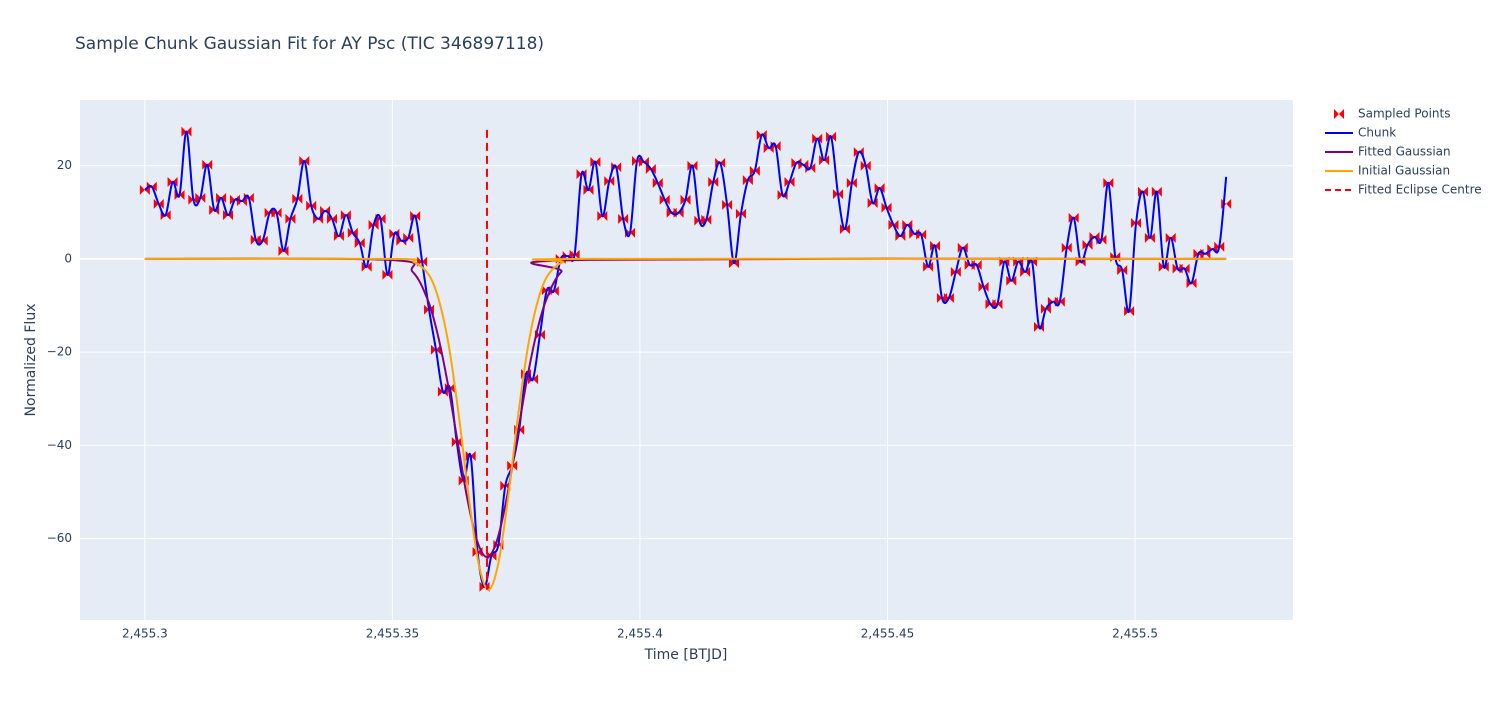 This screenshot has width=1500, height=704. What do you see at coordinates (686, 655) in the screenshot?
I see `x-axis-title: Time [BTJD]` at bounding box center [686, 655].